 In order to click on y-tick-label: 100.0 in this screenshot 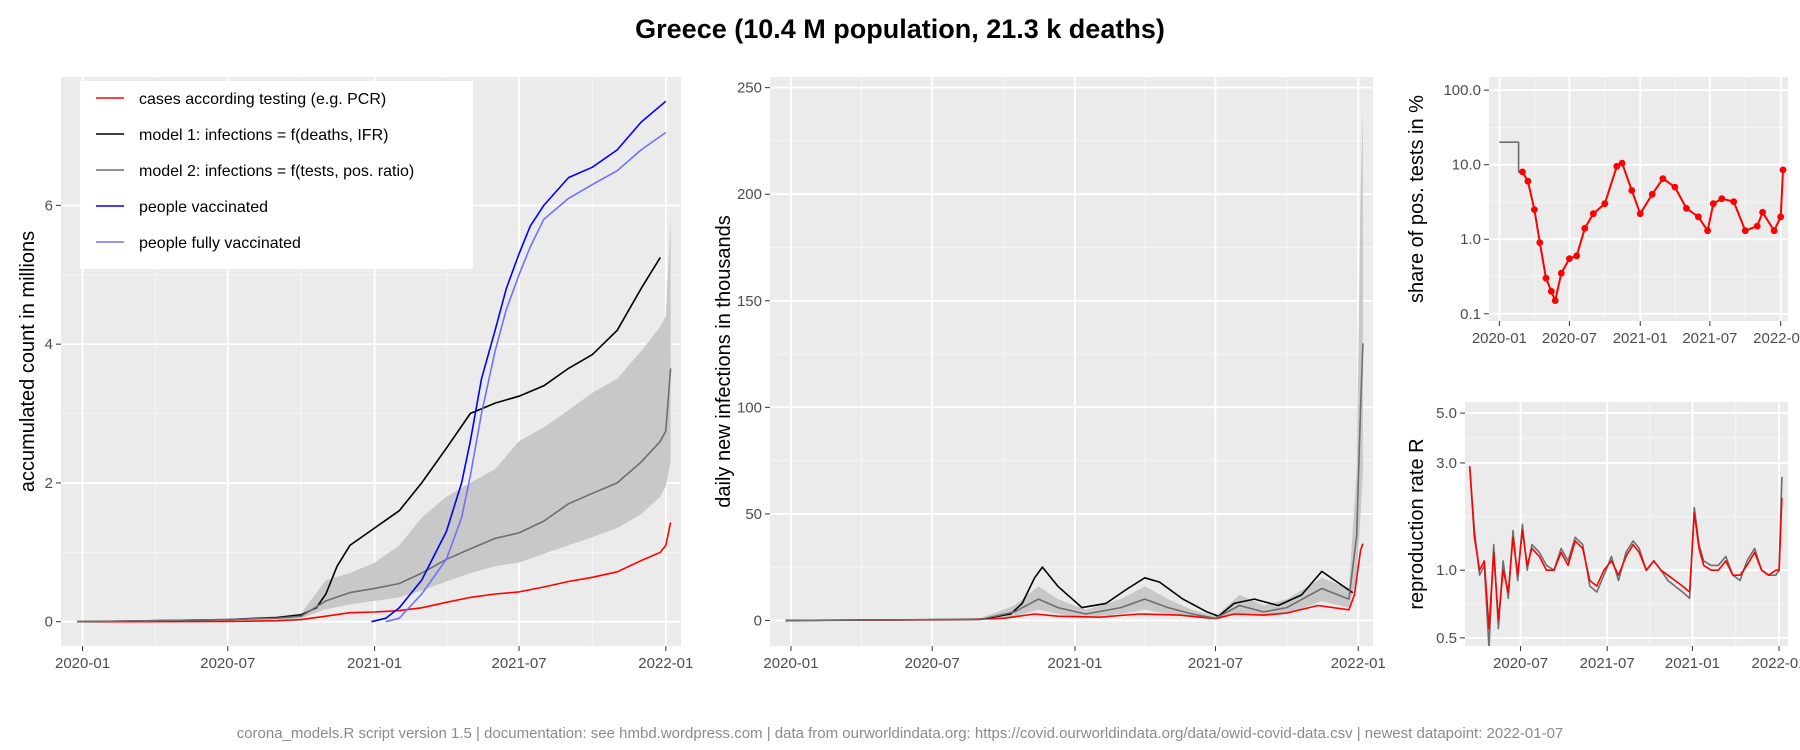, I will do `click(1462, 90)`.